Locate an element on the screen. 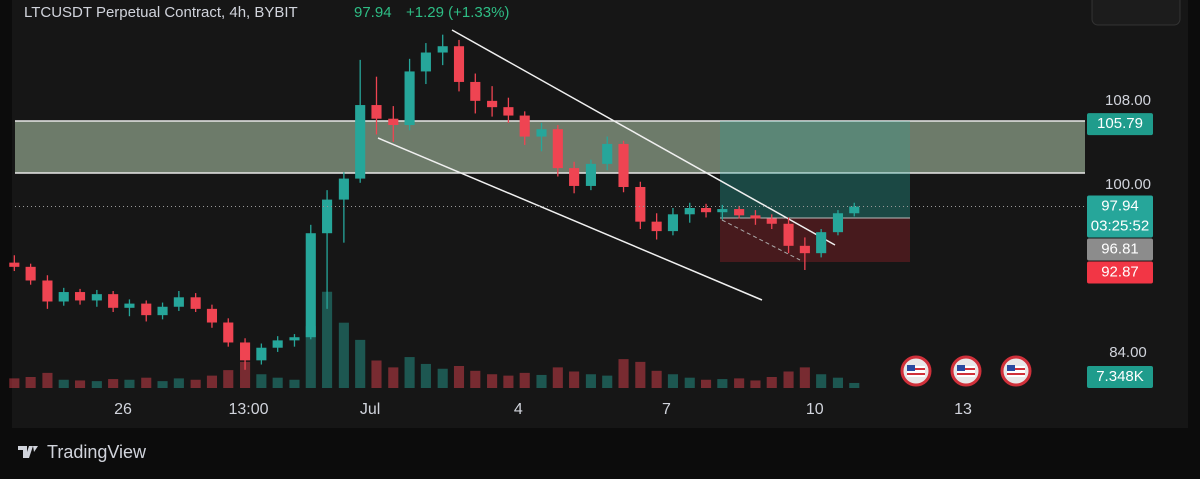 The height and width of the screenshot is (479, 1200). header-price: 97.94 is located at coordinates (373, 12).